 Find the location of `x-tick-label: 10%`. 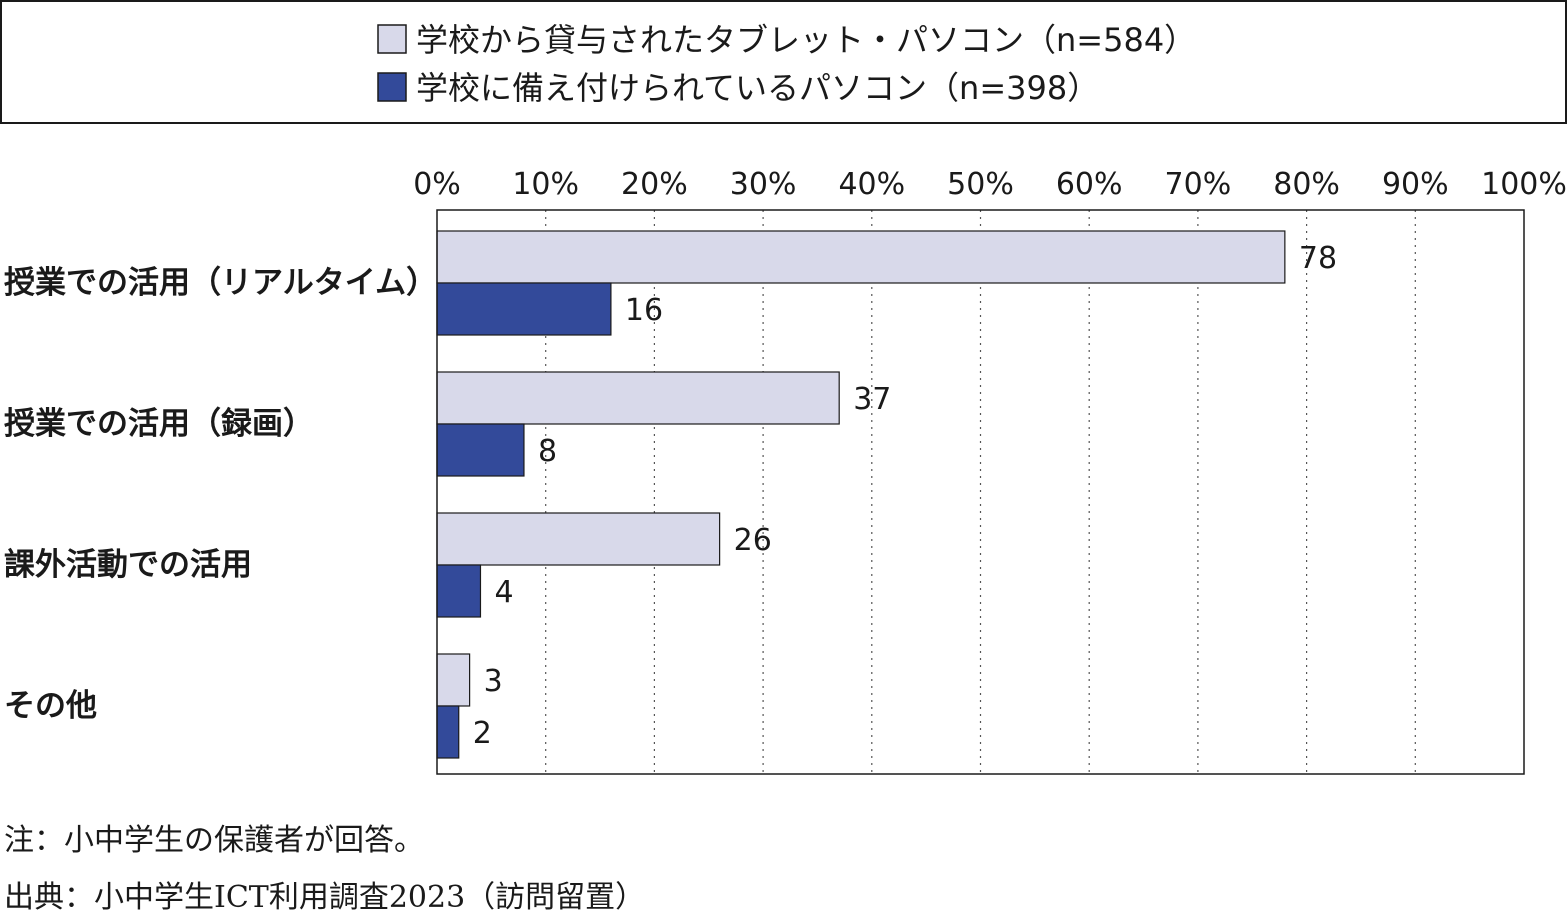

x-tick-label: 10% is located at coordinates (545, 184).